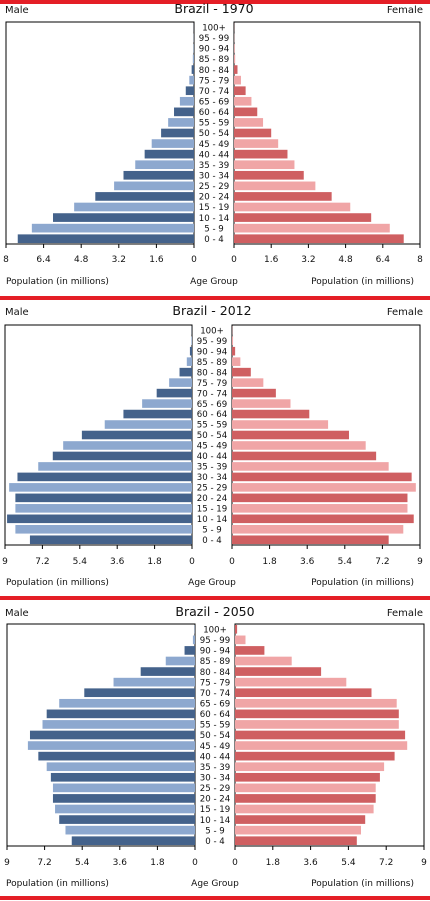 The image size is (430, 901). Describe the element at coordinates (212, 436) in the screenshot. I see `age-group-label: 50 - 54` at that location.